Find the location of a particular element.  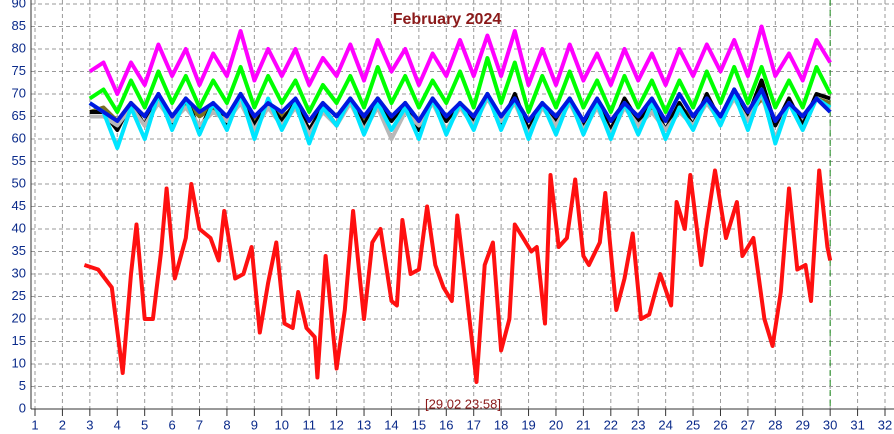

x-tick-label: 23 is located at coordinates (638, 424).